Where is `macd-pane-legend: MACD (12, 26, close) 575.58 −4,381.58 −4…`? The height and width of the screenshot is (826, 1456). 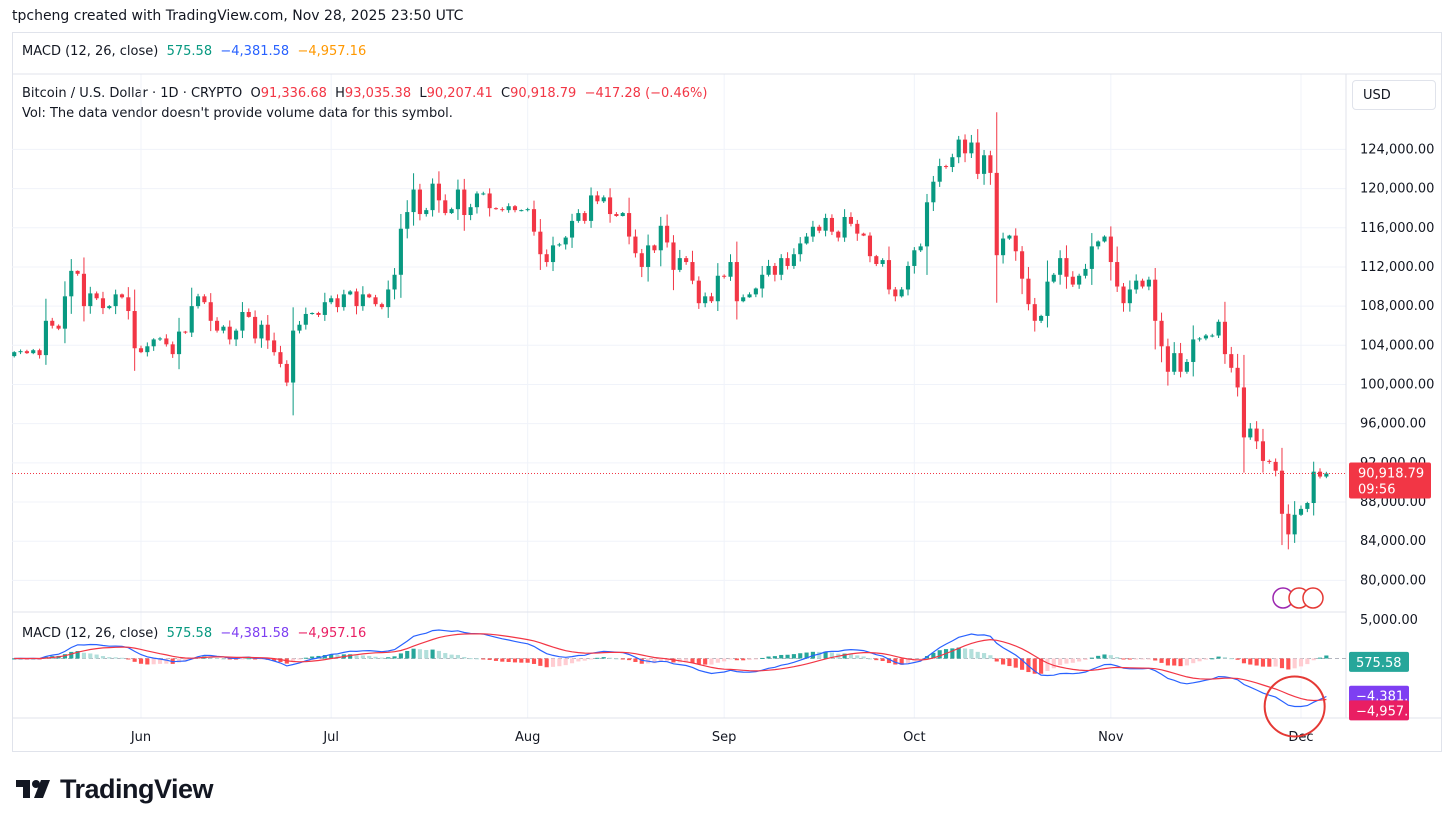
macd-pane-legend: MACD (12, 26, close) 575.58 −4,381.58 −4… is located at coordinates (194, 633).